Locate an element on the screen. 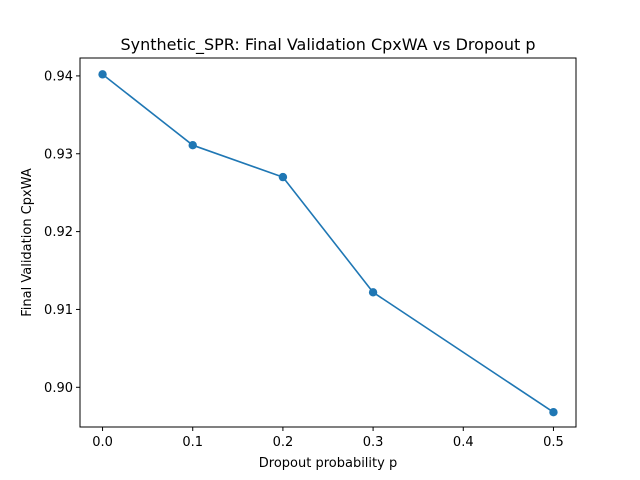 Image resolution: width=640 pixels, height=480 pixels. x-axis-ticks: 0.0 0.1 0.2 0.3 0.4 0.5 is located at coordinates (328, 438).